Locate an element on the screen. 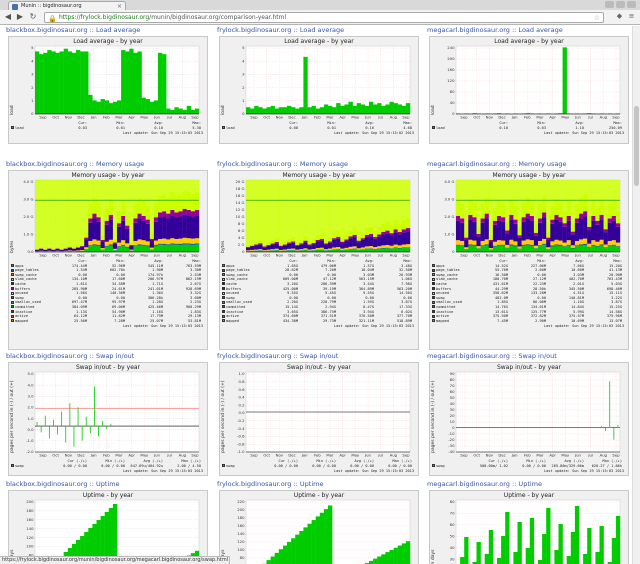  back-icon: ◀ is located at coordinates (8, 16).